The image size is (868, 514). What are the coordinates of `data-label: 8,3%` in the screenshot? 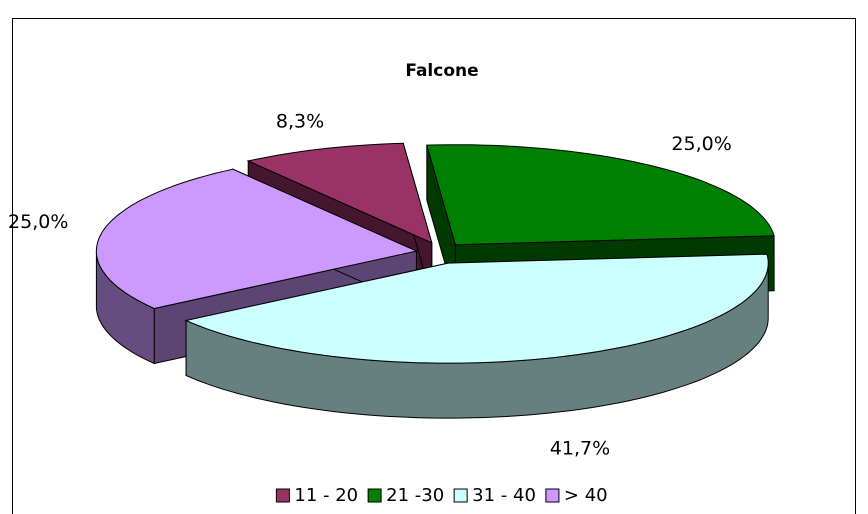 It's located at (300, 122).